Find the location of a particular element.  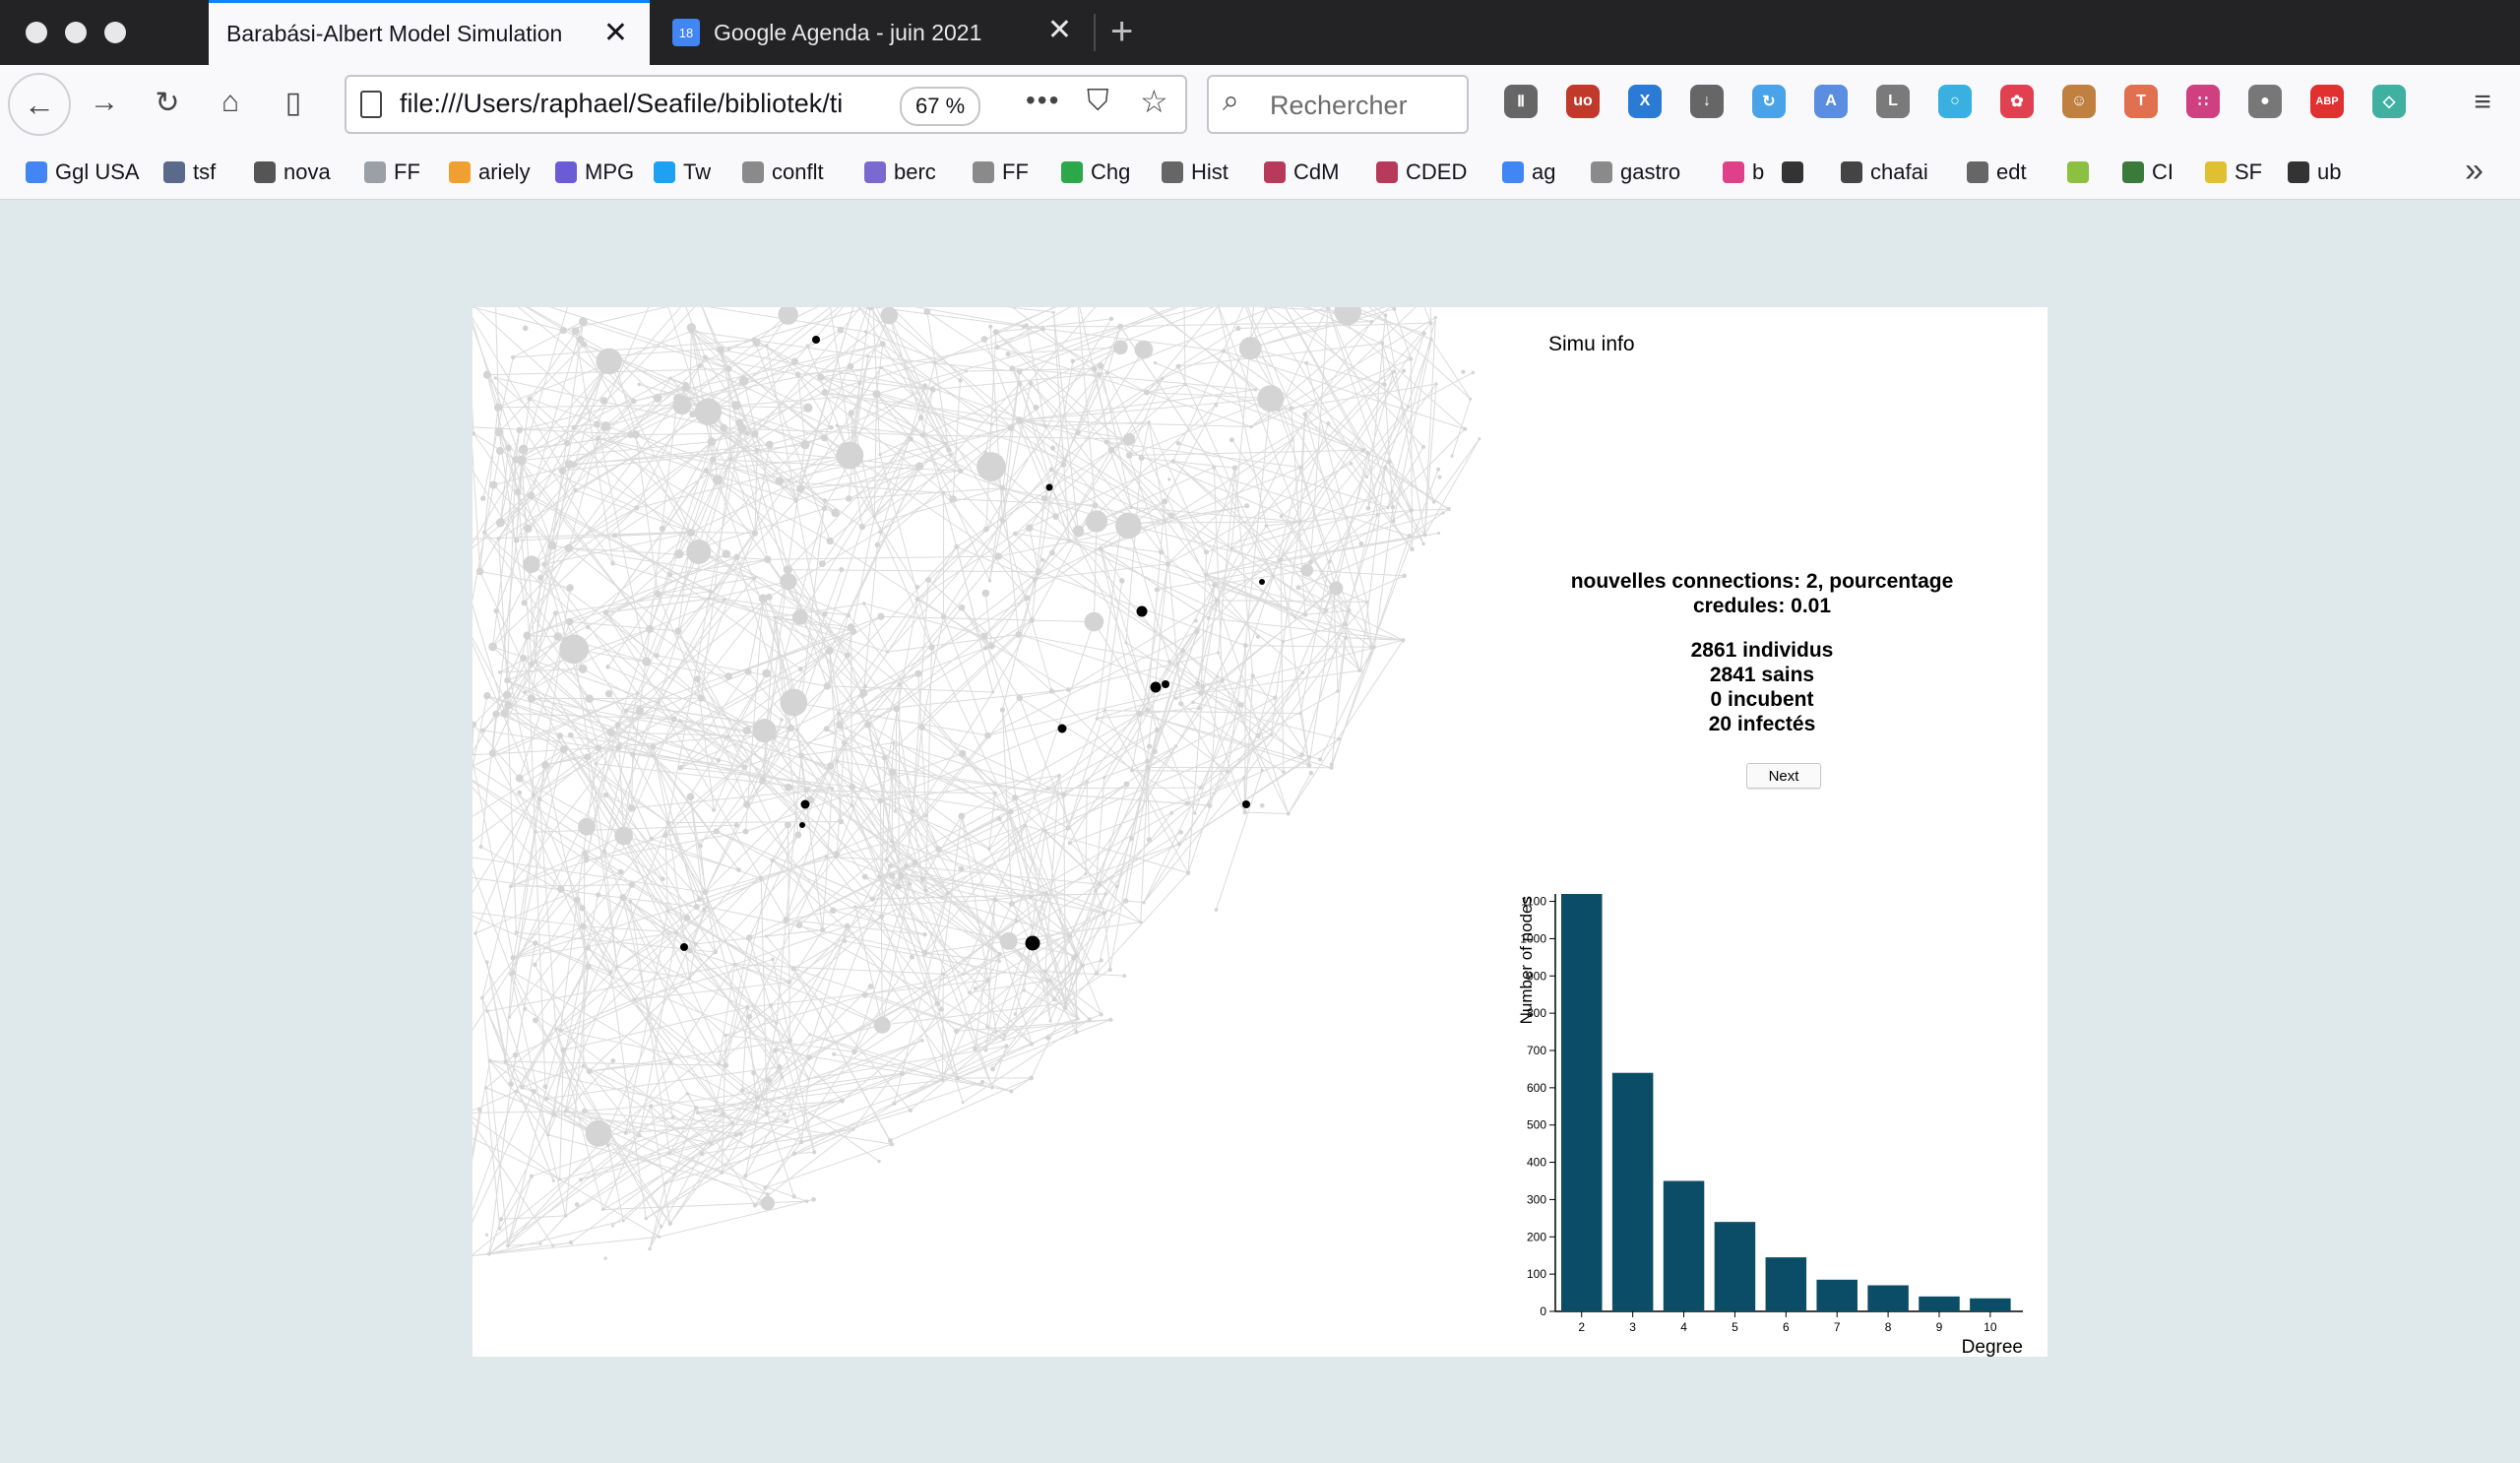

abp-icon: ABP is located at coordinates (2327, 101).